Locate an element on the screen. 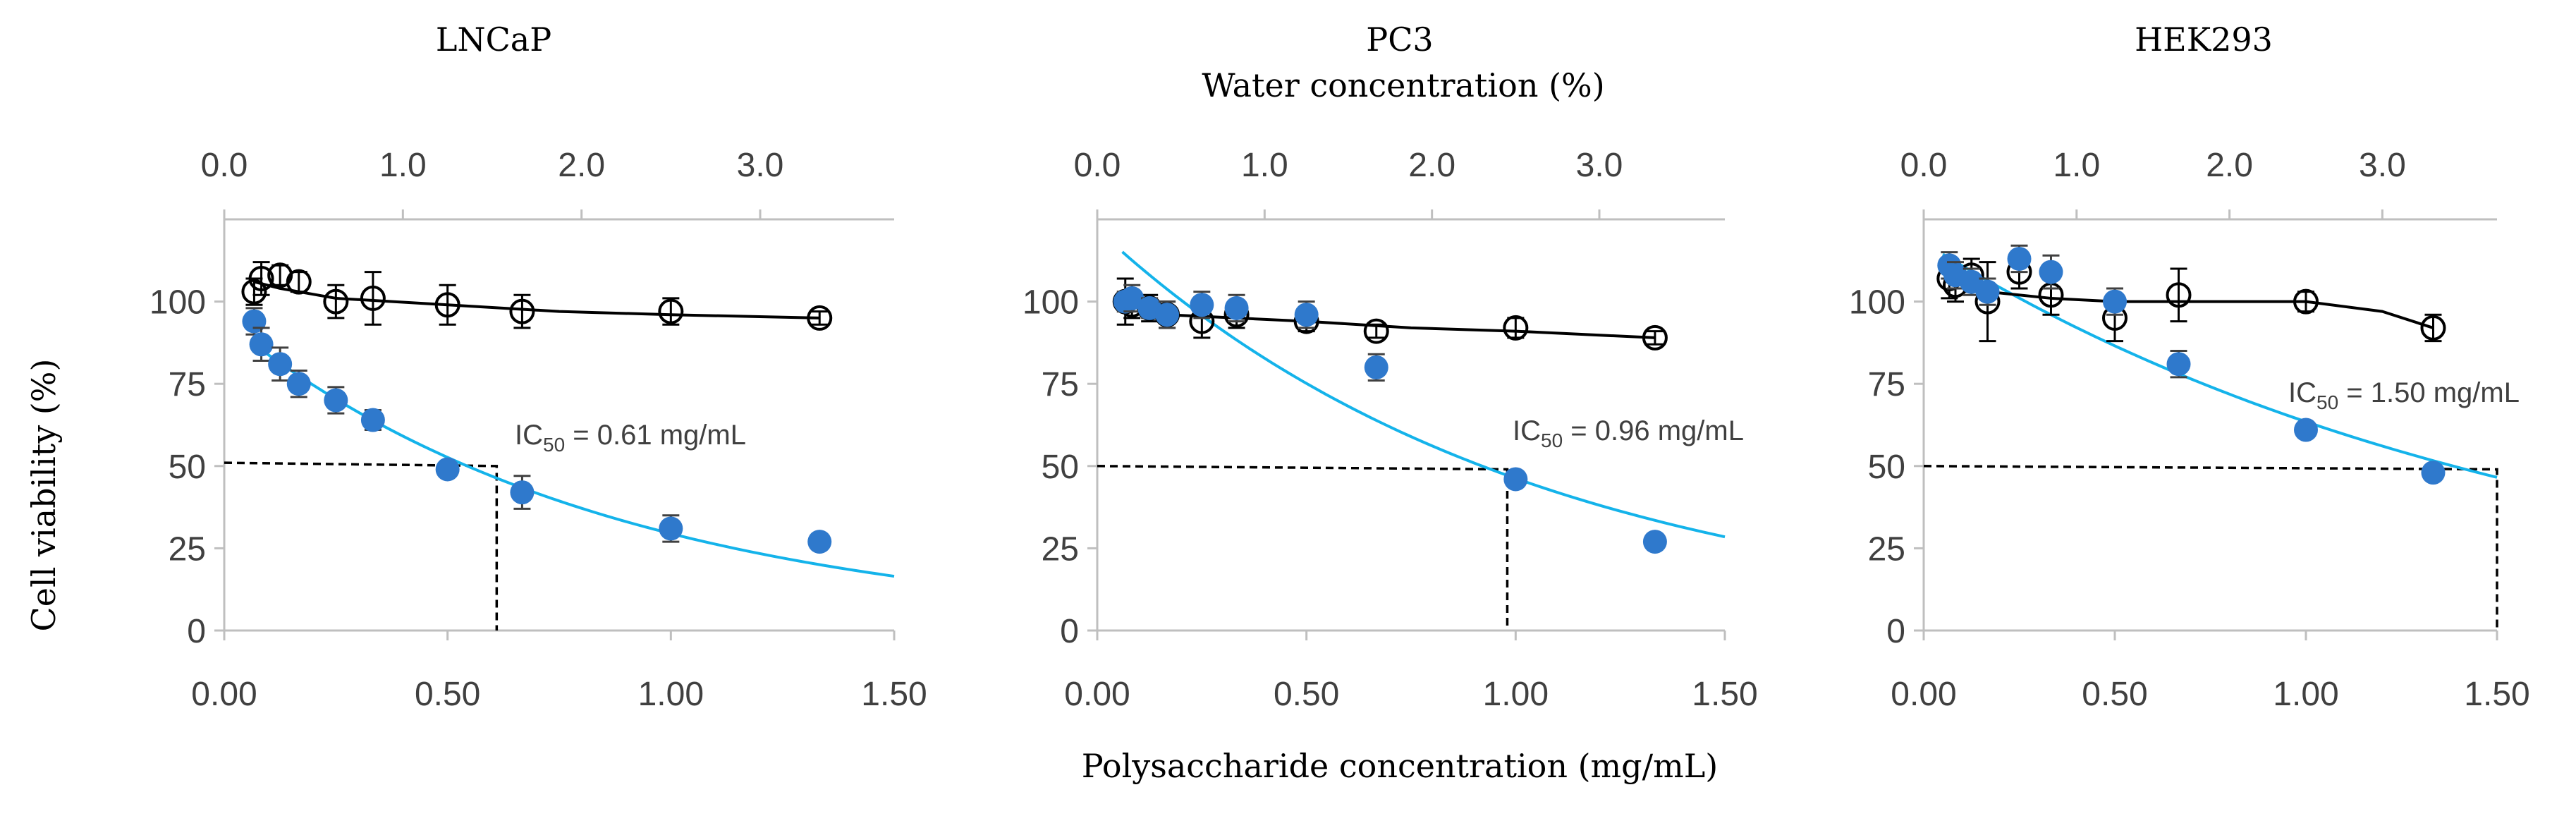 This screenshot has height=816, width=2576. top-axis-label: Water concentration (%) is located at coordinates (1403, 85).